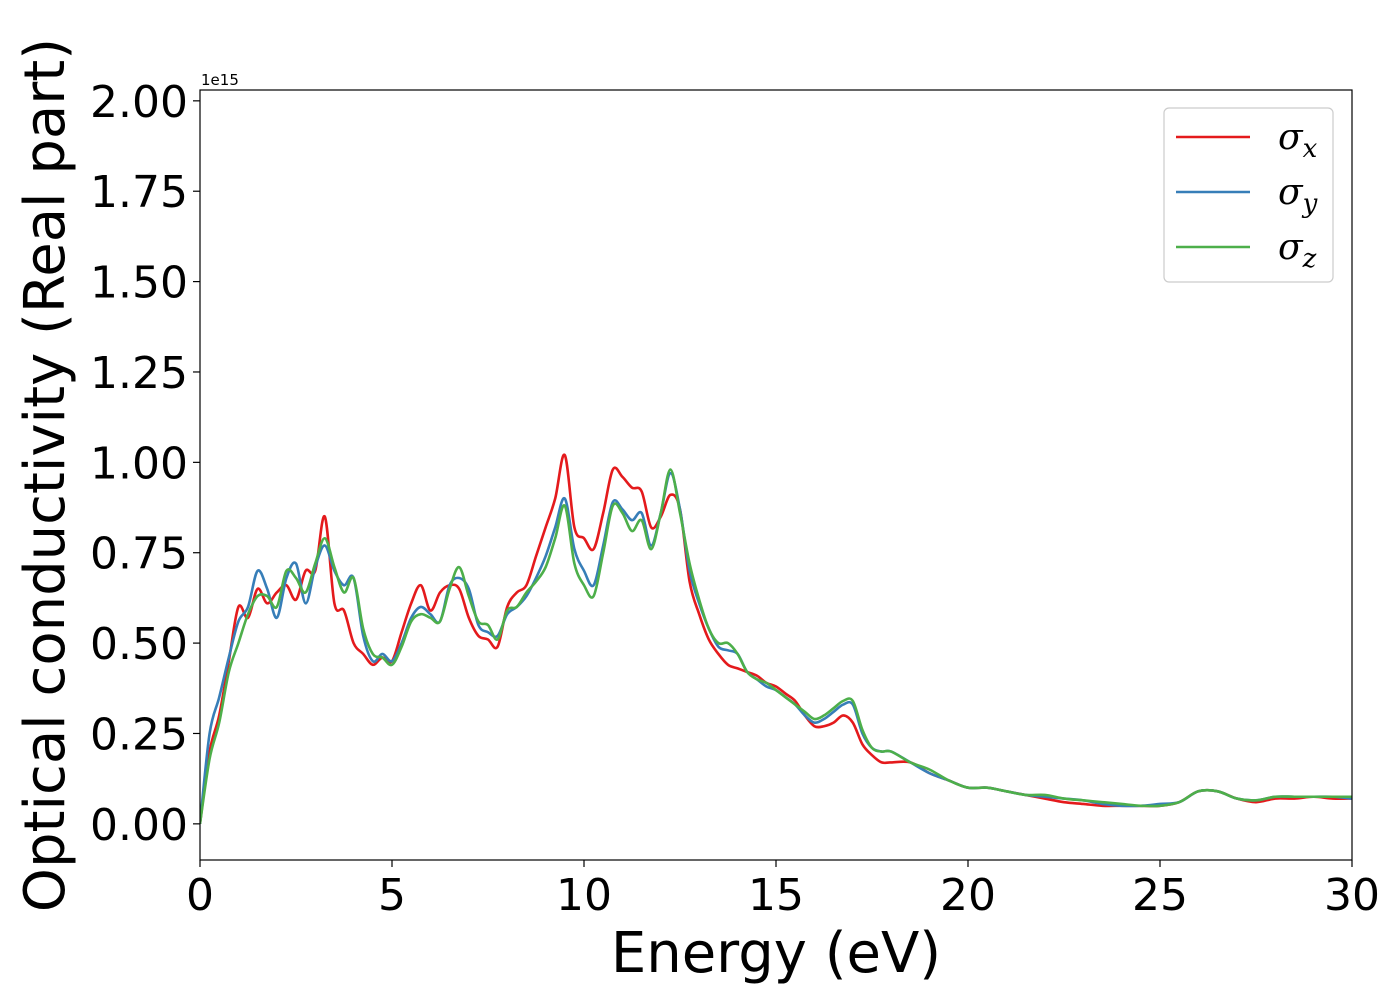 This screenshot has height=1000, width=1400. Describe the element at coordinates (1310, 149) in the screenshot. I see `legend-label-subscript: x` at that location.